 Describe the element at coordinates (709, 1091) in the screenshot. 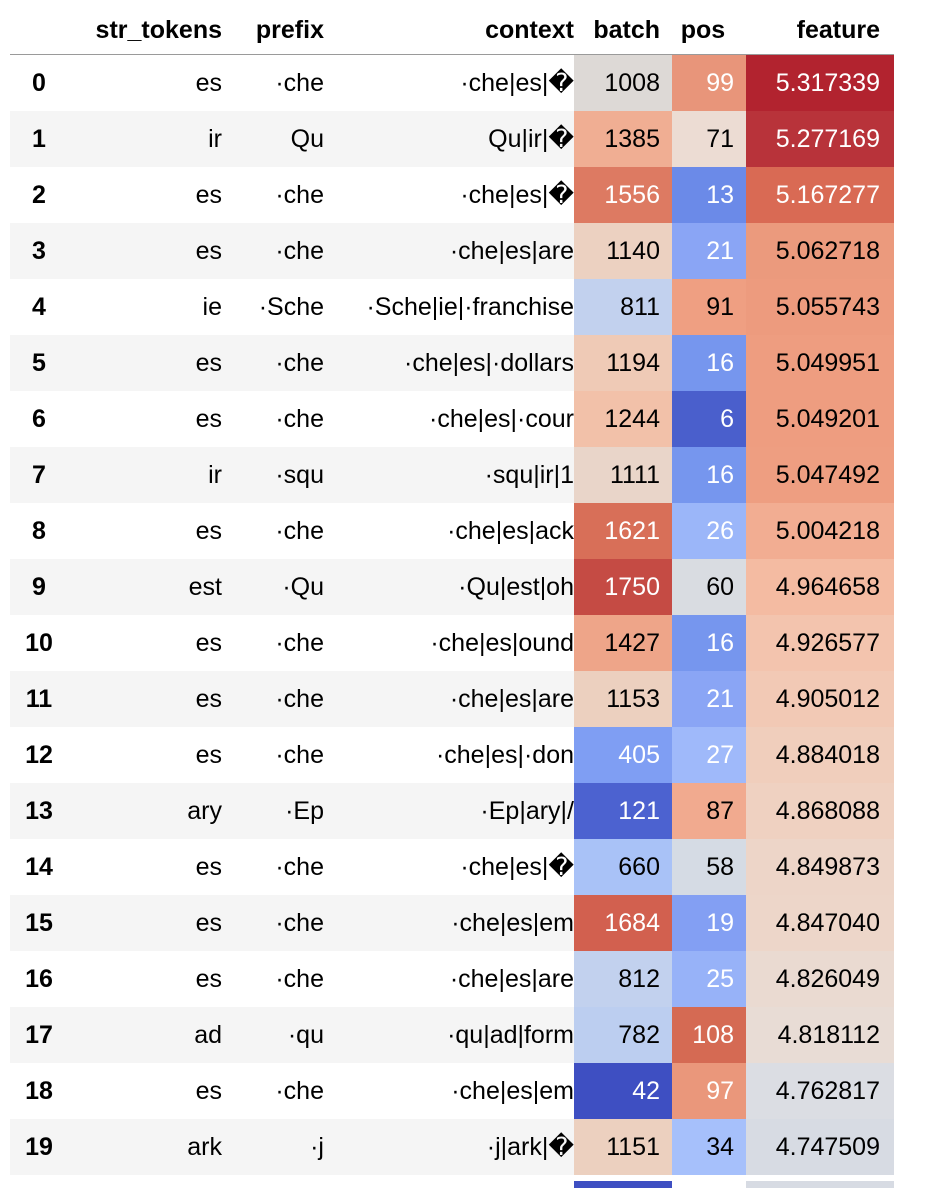

I see `cell-pos: 97` at that location.